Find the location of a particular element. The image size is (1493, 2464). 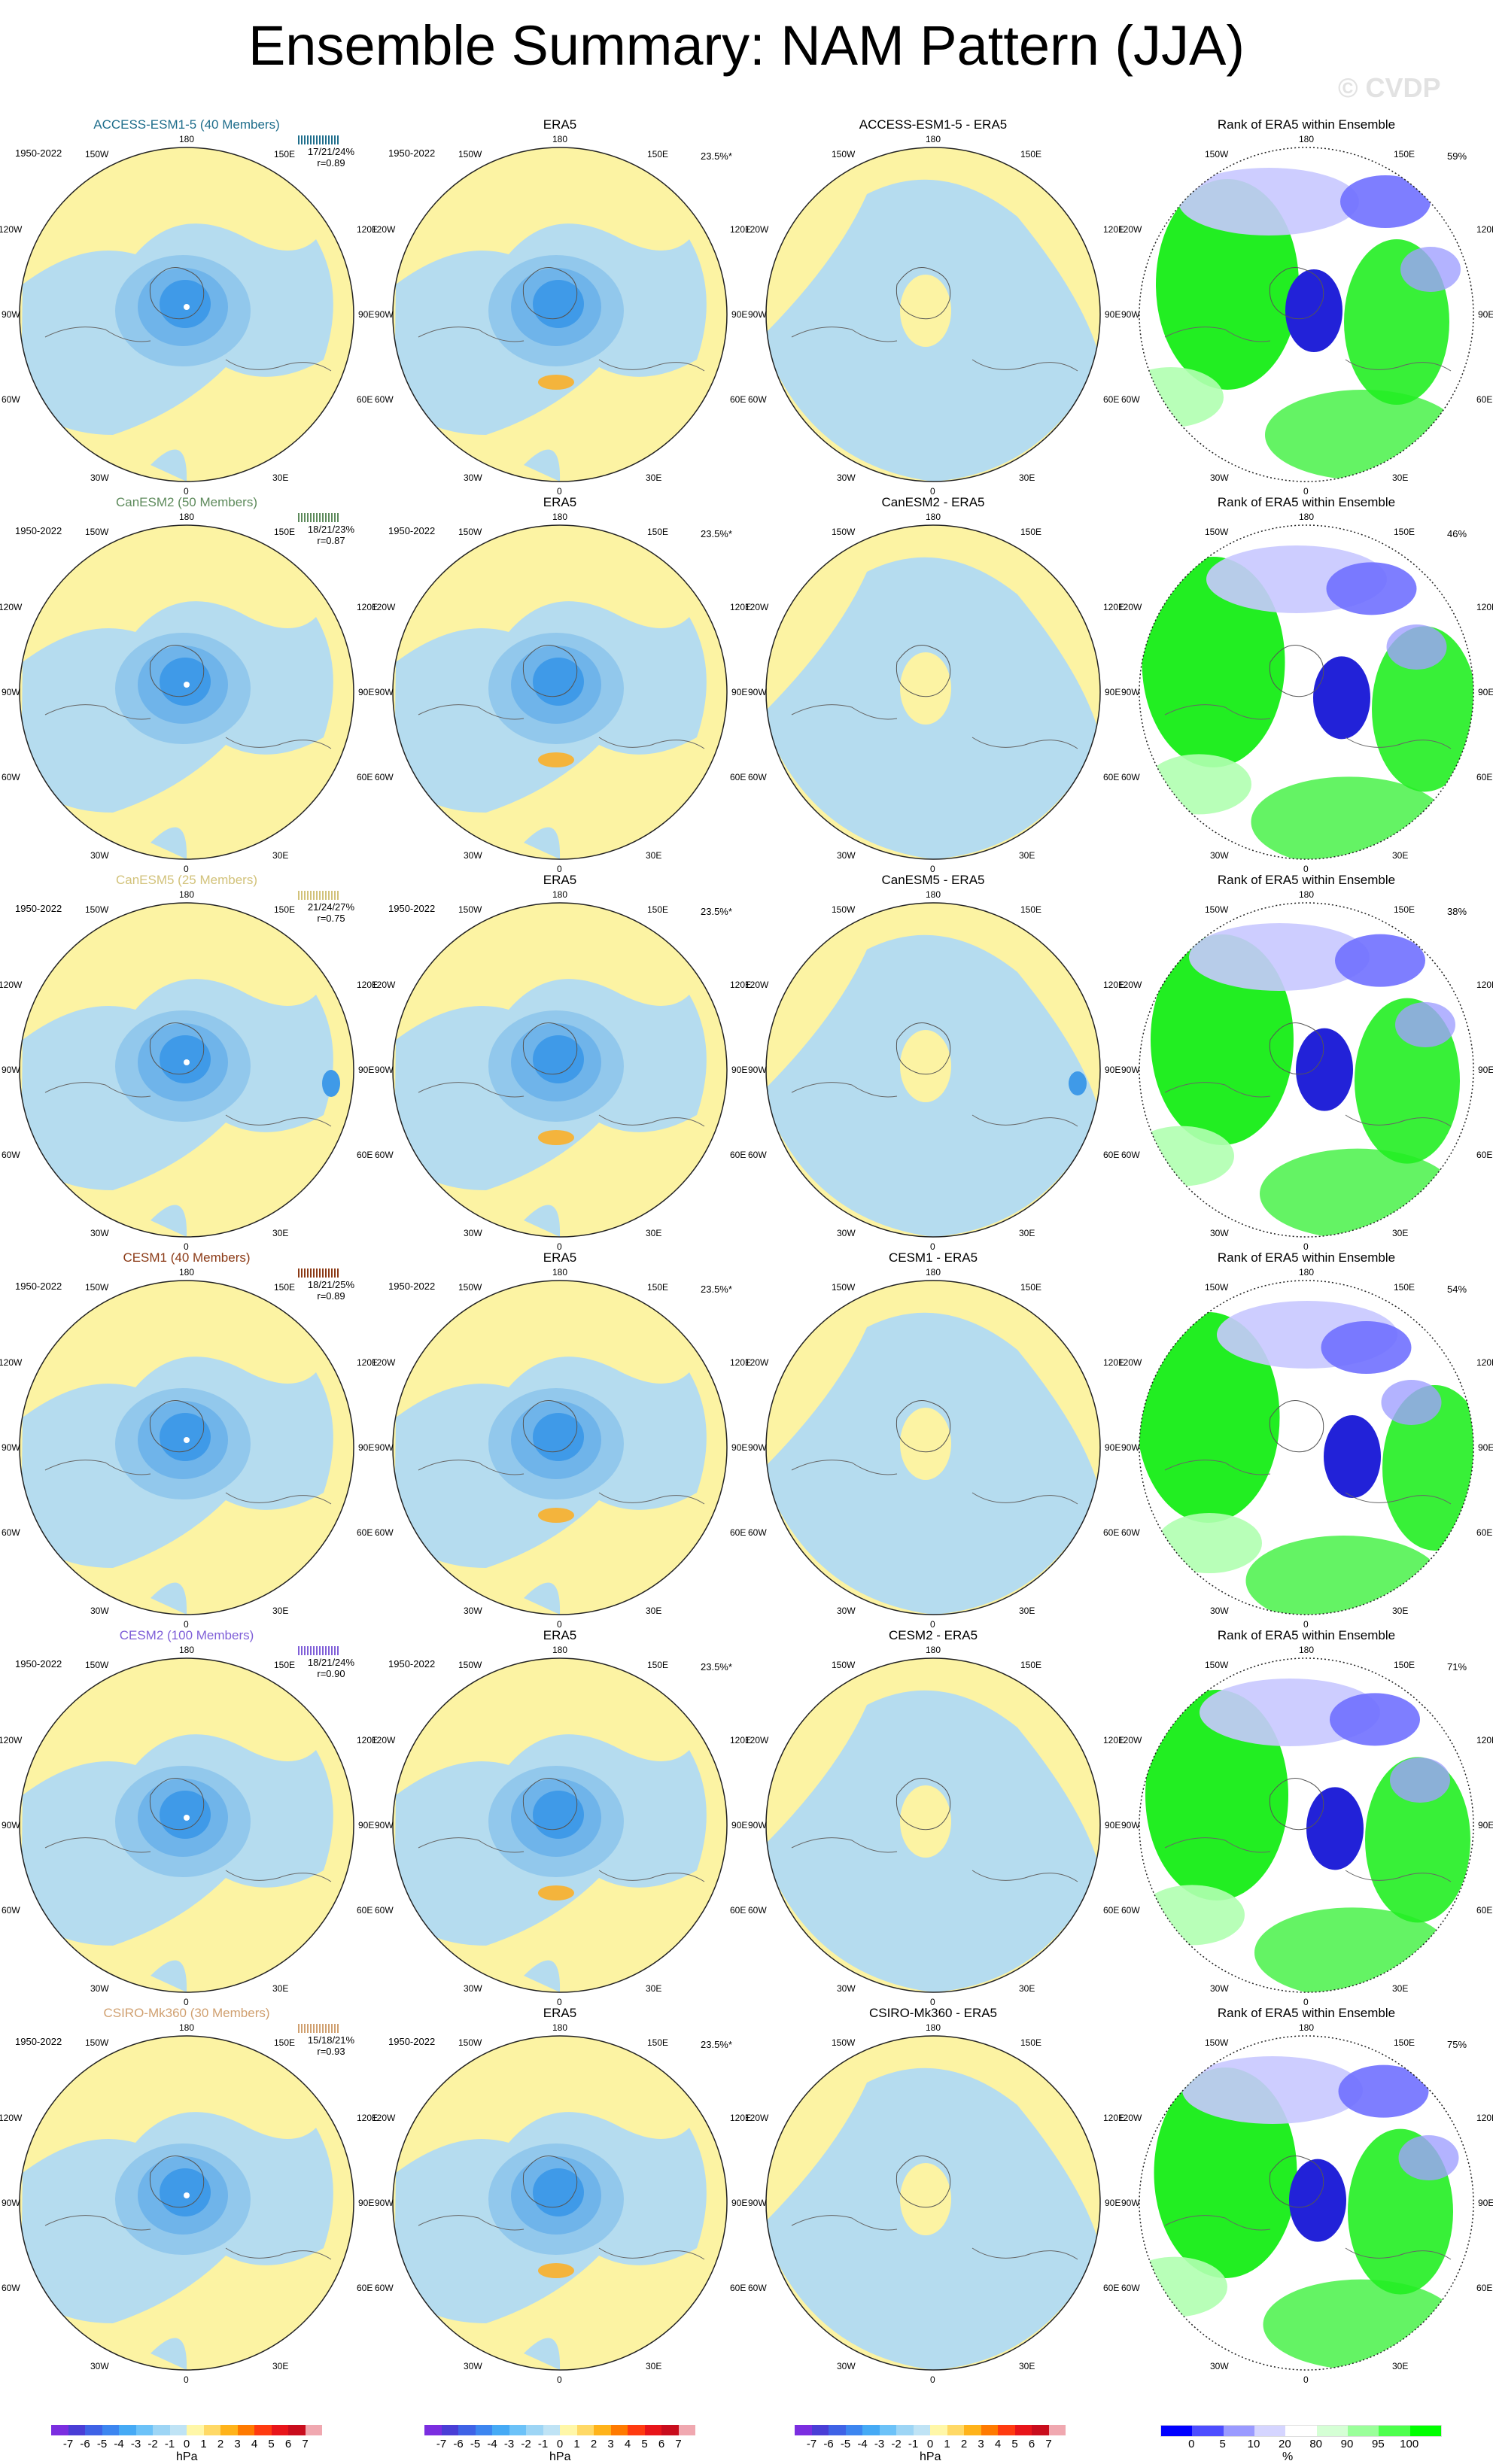

obs-map is located at coordinates (560, 1070).